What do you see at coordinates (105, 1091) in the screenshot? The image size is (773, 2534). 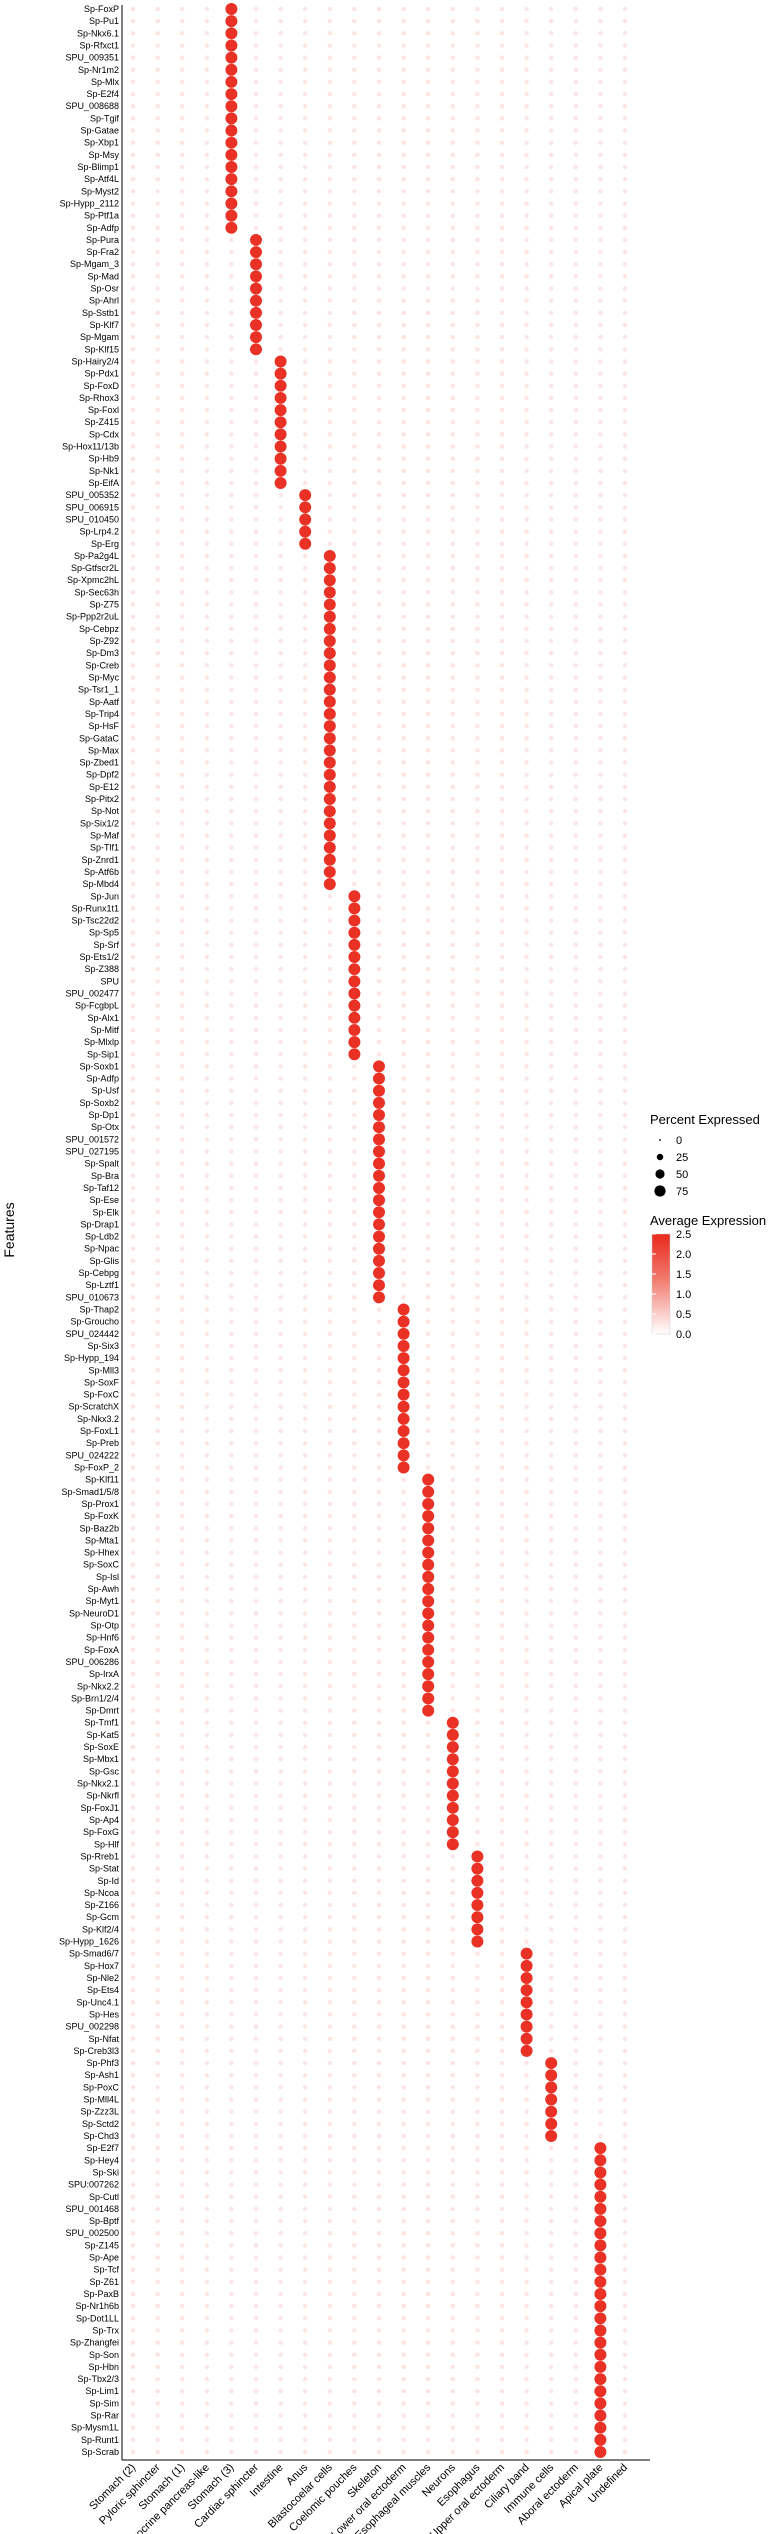 I see `gene-label: Sp-Usf` at bounding box center [105, 1091].